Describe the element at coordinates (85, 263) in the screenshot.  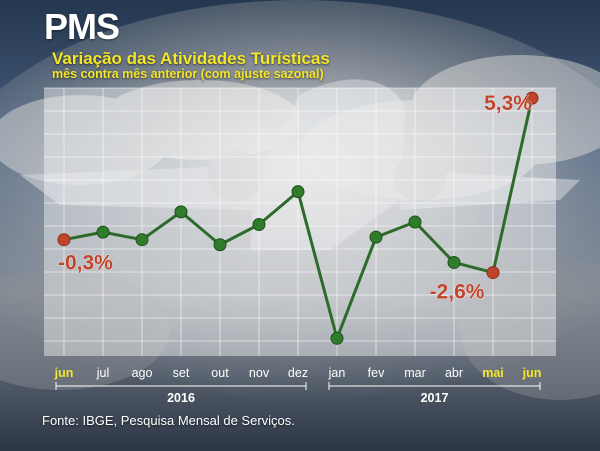
I see `data-label: -0,3%` at that location.